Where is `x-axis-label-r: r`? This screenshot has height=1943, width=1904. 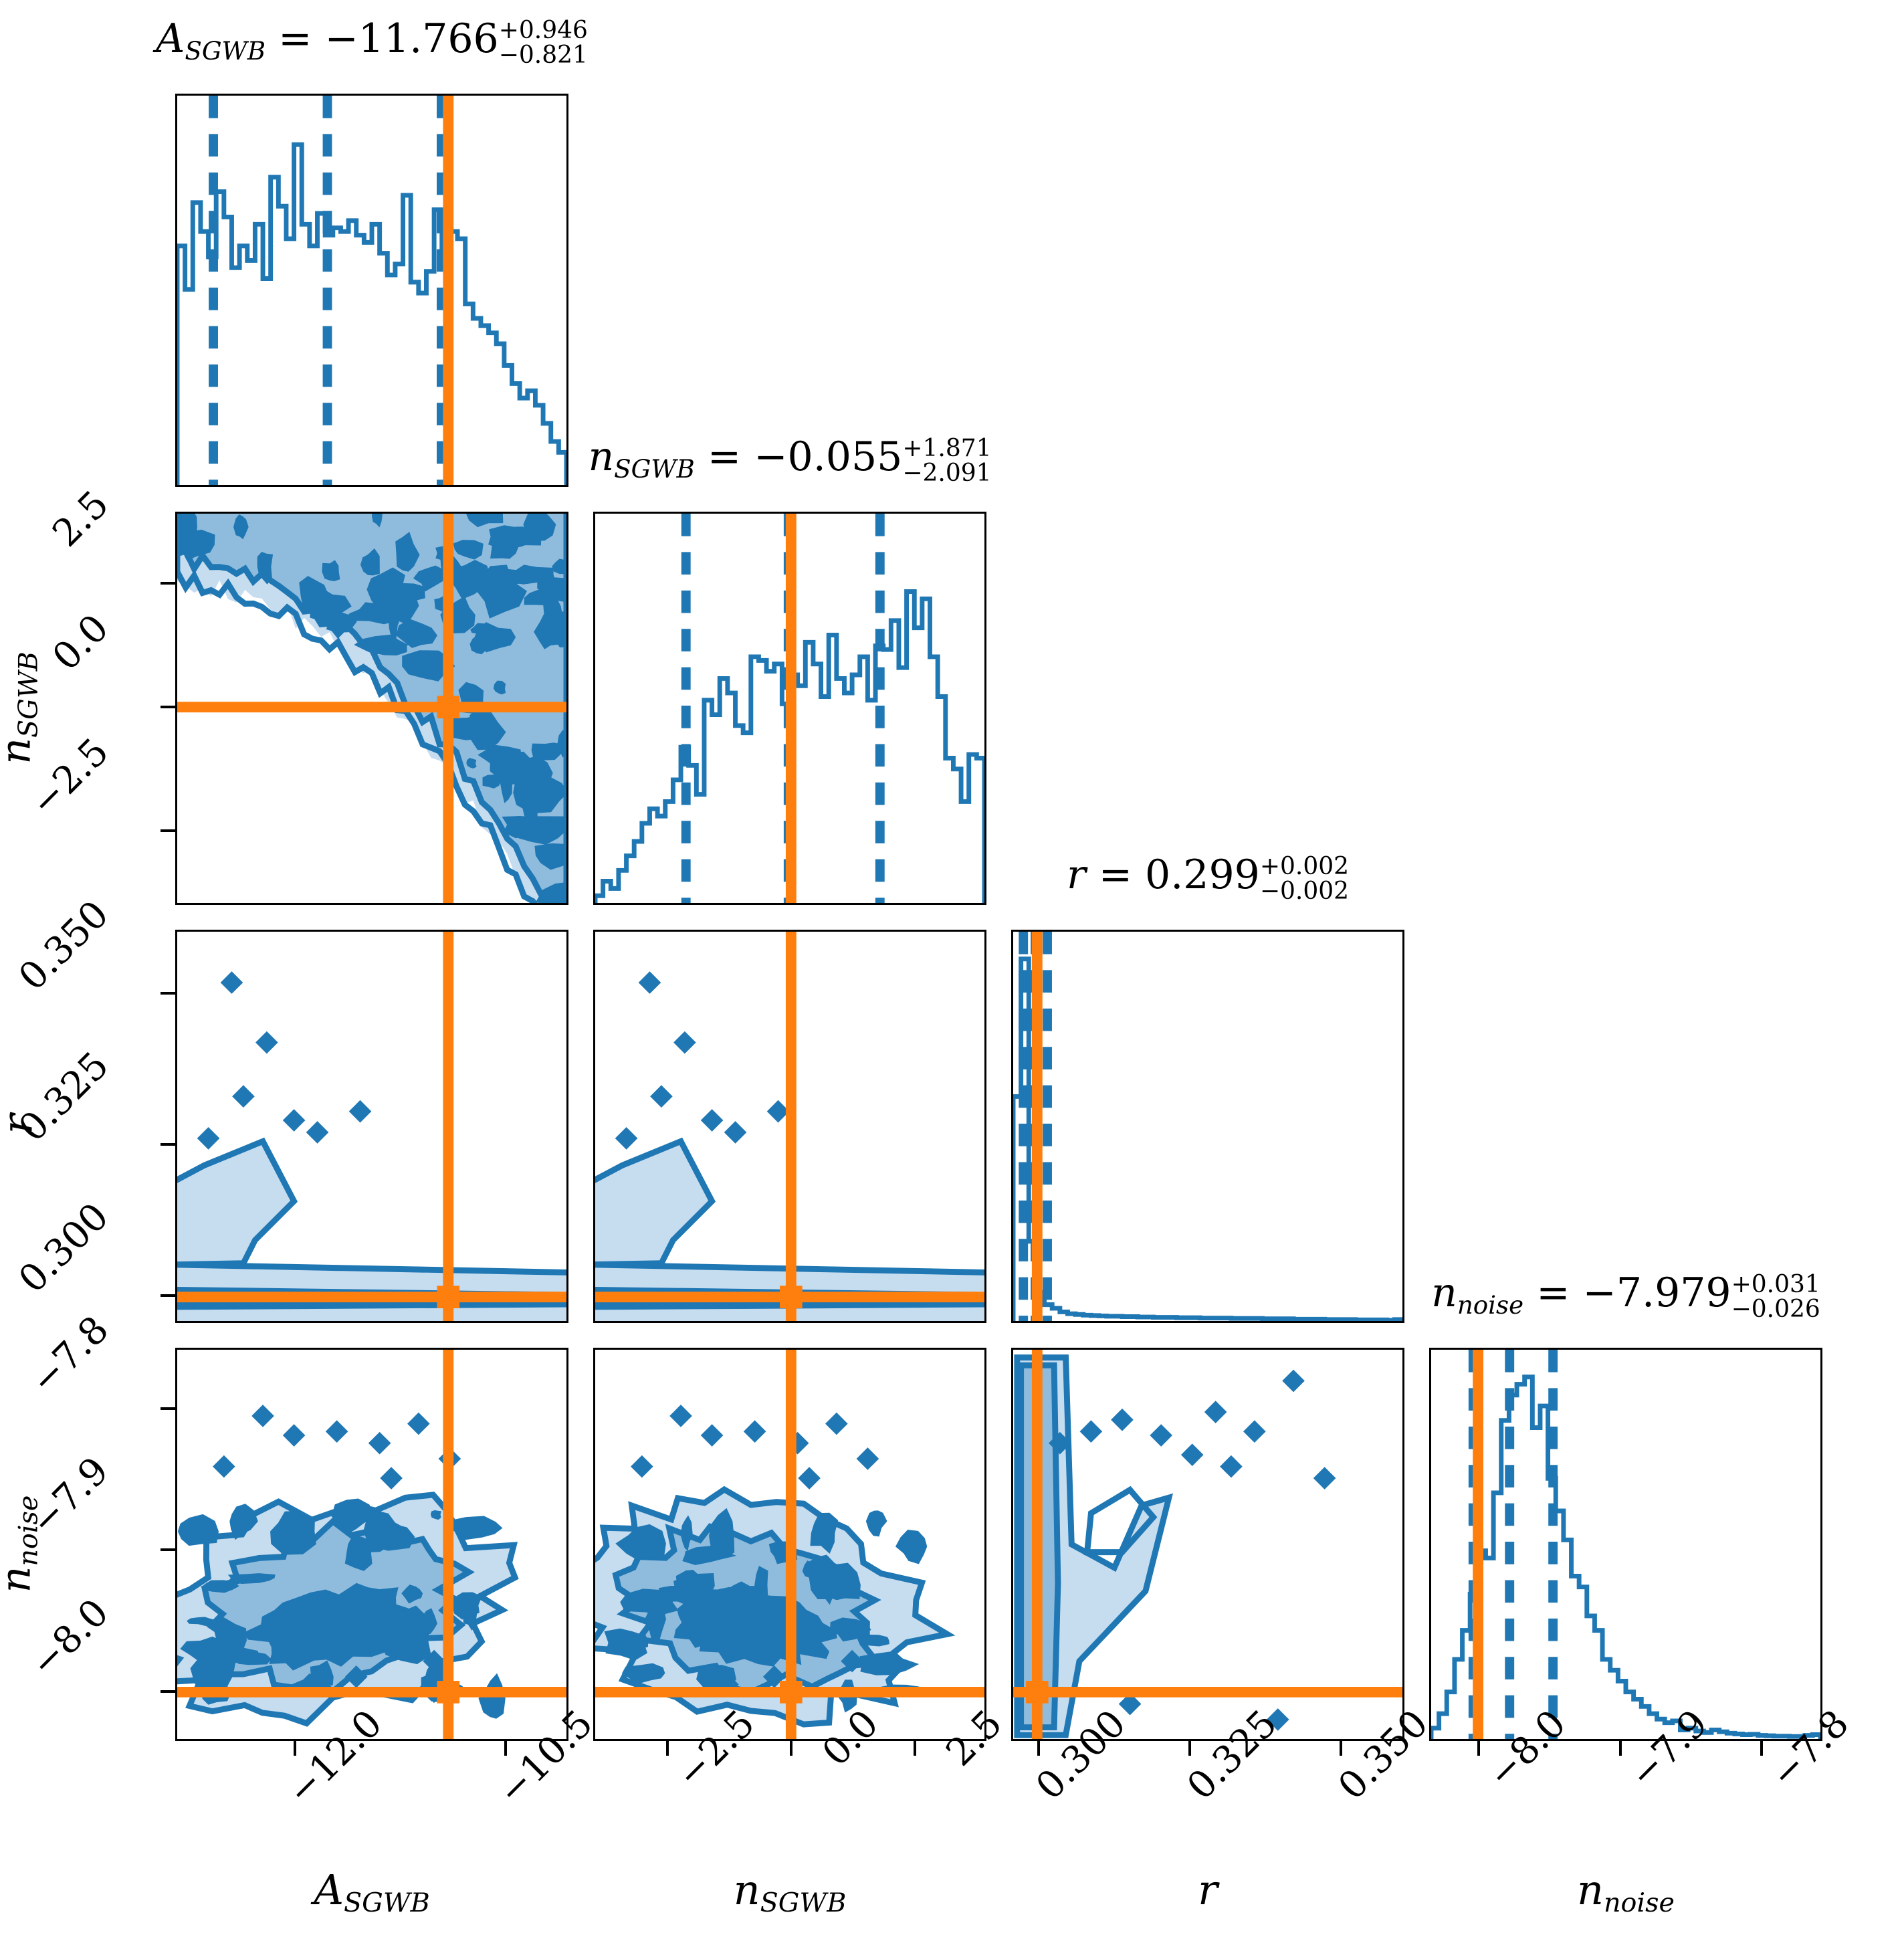
x-axis-label-r: r is located at coordinates (1208, 1890).